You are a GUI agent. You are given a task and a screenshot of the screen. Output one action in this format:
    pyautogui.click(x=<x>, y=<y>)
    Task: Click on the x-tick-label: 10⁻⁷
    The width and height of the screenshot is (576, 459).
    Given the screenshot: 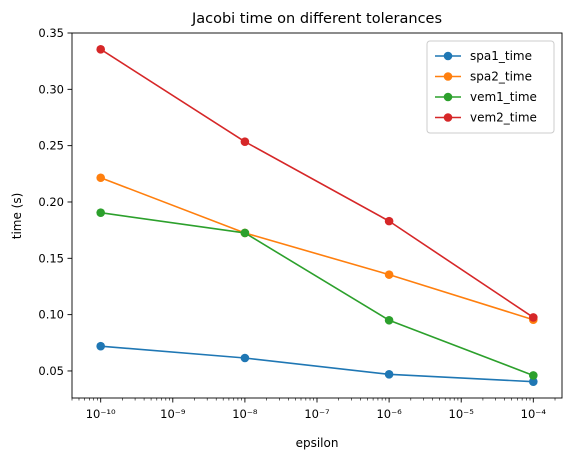 What is the action you would take?
    pyautogui.click(x=317, y=414)
    